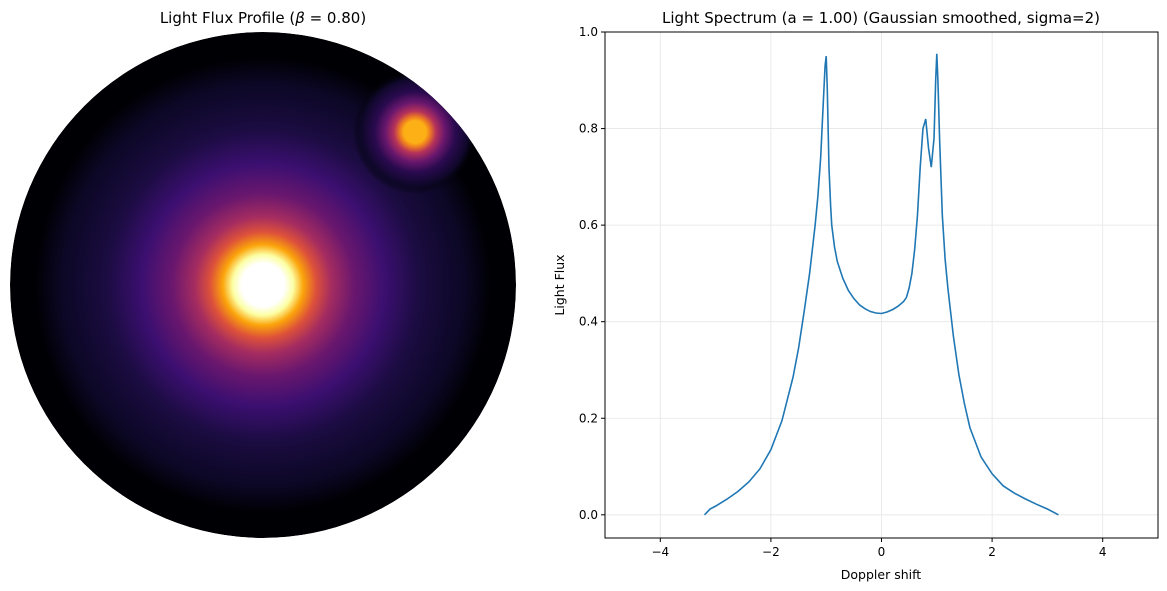  Describe the element at coordinates (882, 552) in the screenshot. I see `x-tick-label: 0` at that location.